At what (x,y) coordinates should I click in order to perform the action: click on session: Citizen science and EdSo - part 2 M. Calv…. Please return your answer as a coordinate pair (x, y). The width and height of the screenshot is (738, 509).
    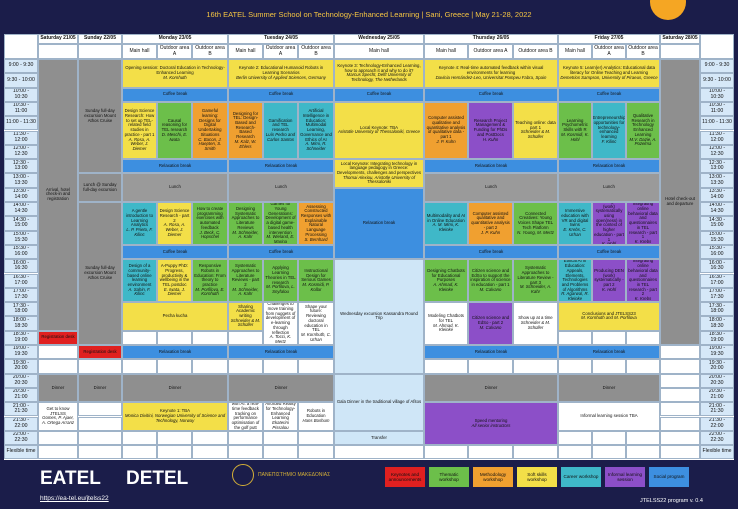
    Looking at the image, I should click on (490, 323).